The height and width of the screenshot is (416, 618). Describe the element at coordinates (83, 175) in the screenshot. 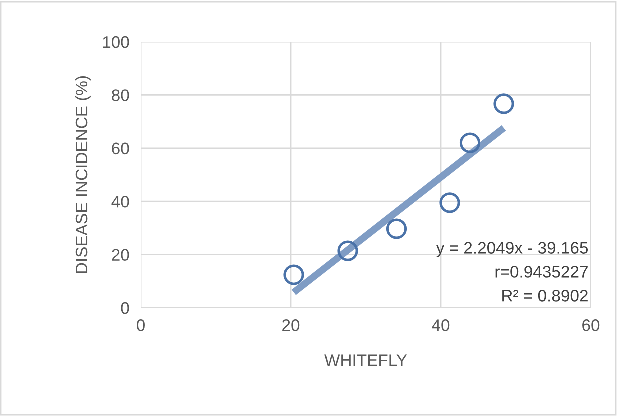

I see `y-axis-title: DISEASE INCIDENCE (%)` at that location.